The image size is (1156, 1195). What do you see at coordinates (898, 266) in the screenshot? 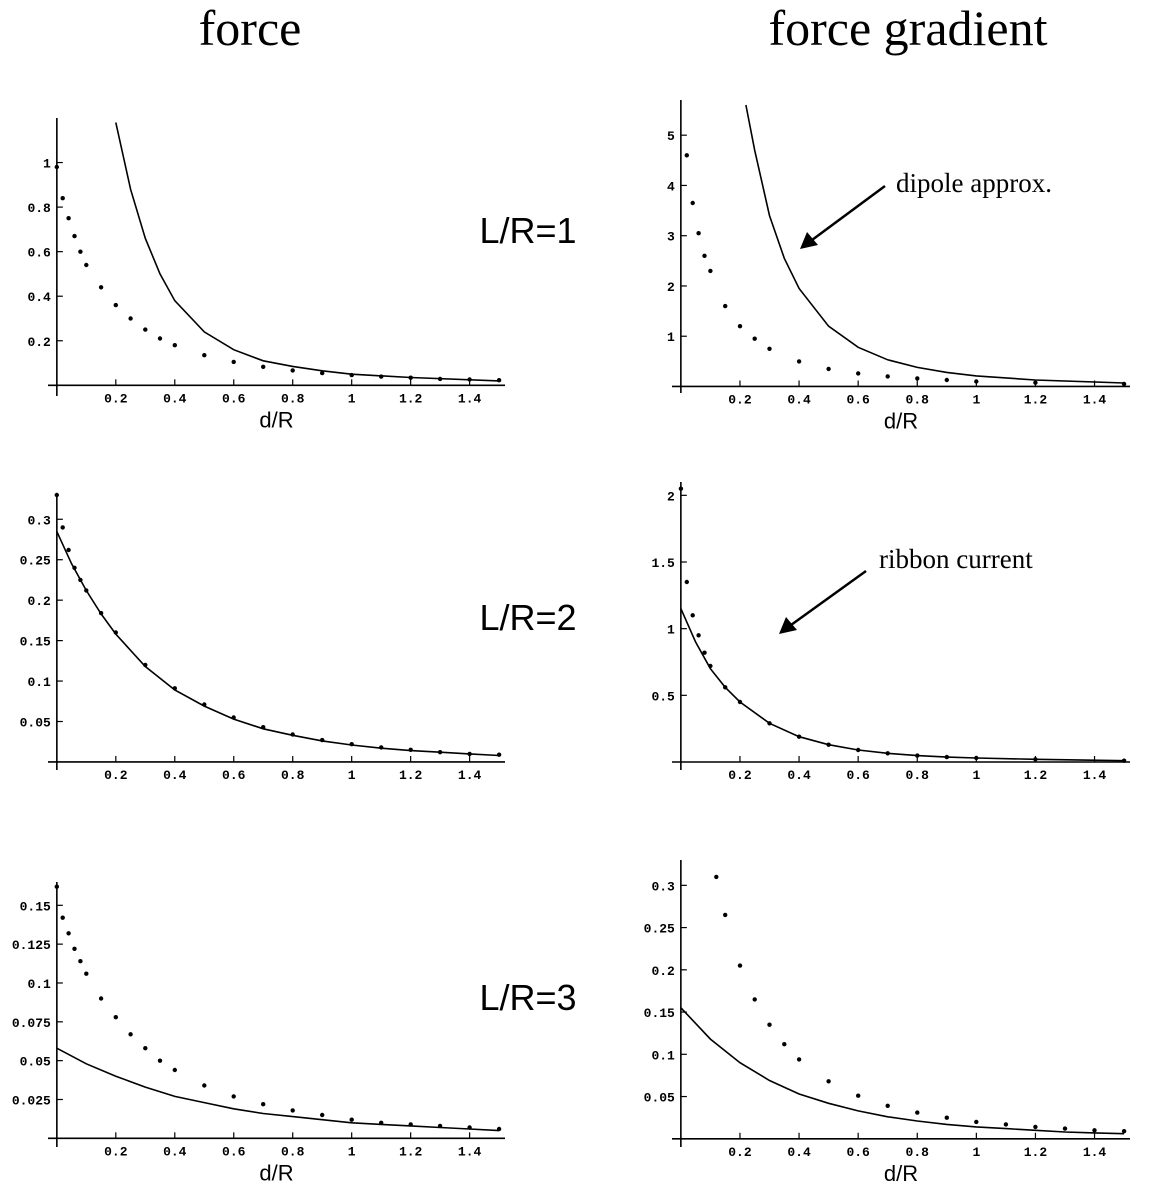
I see `plot-gradient-lr1: 0.2 0.4 0.6 0.8 1 1.2 1.4 1 2 3 4 5 d/R` at bounding box center [898, 266].